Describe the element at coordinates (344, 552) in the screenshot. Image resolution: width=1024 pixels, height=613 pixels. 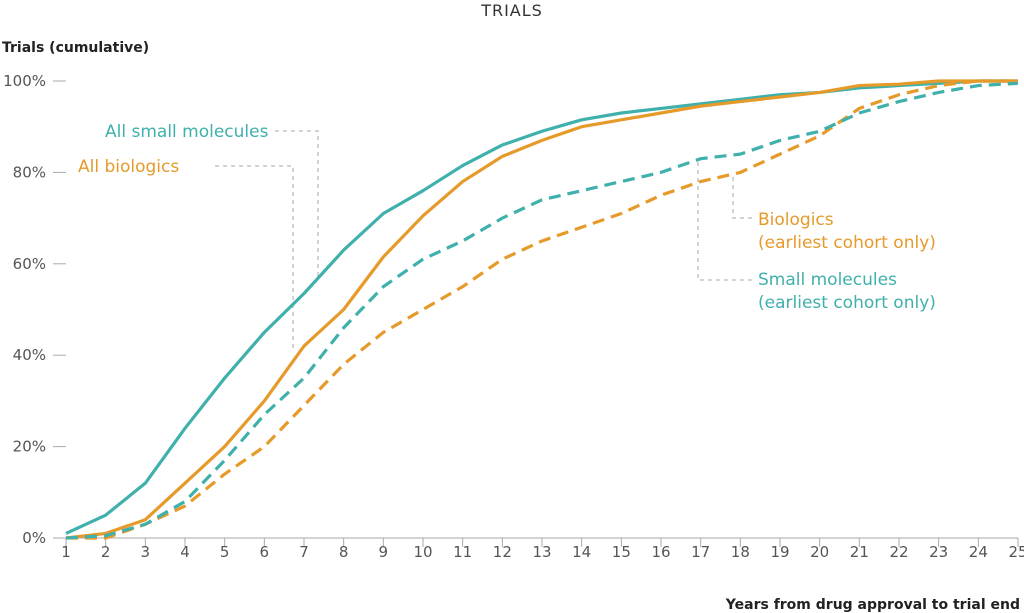
I see `x-tick-label: 8` at that location.